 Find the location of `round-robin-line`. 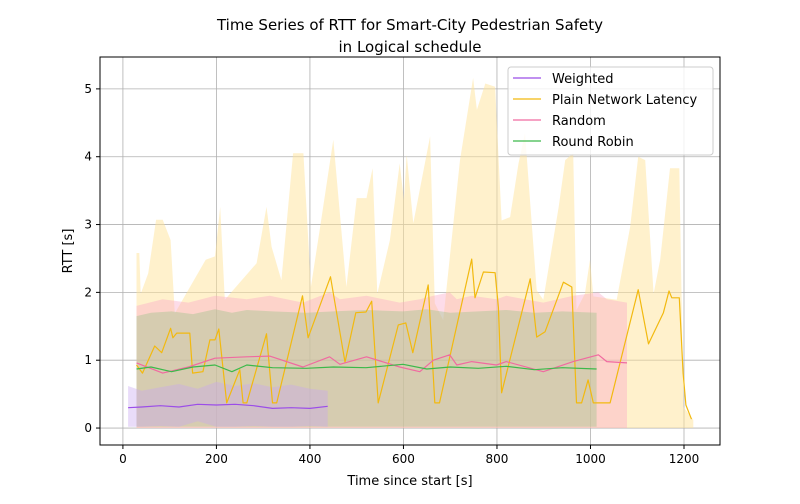

round-robin-line is located at coordinates (366, 368).